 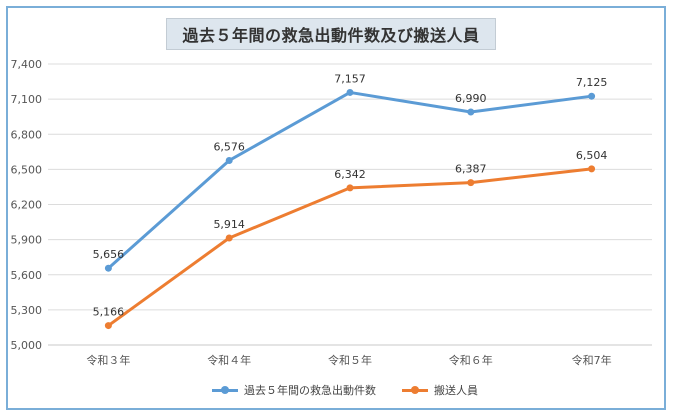 I want to click on chart-title: 過去５年間の救急出動件数及び搬送人員, so click(x=331, y=35).